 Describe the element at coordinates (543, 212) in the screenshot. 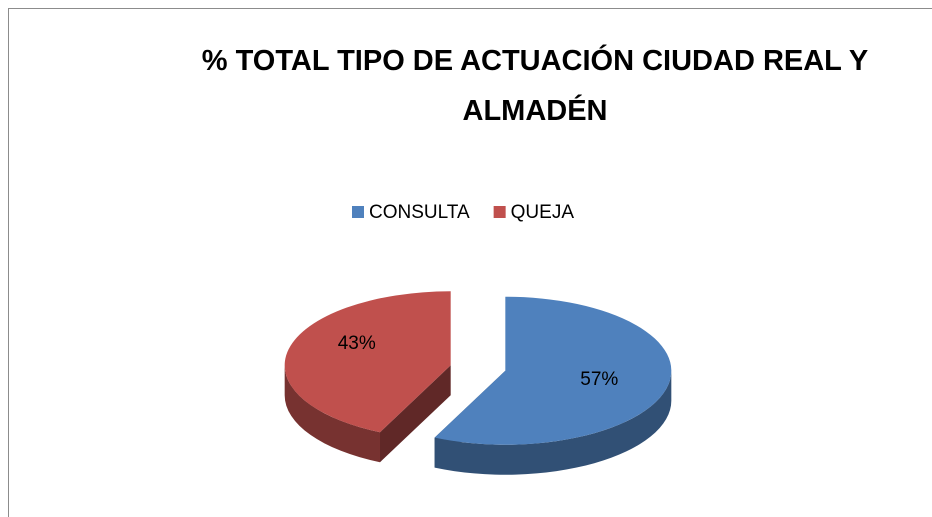

I see `legend-label: QUEJA` at that location.